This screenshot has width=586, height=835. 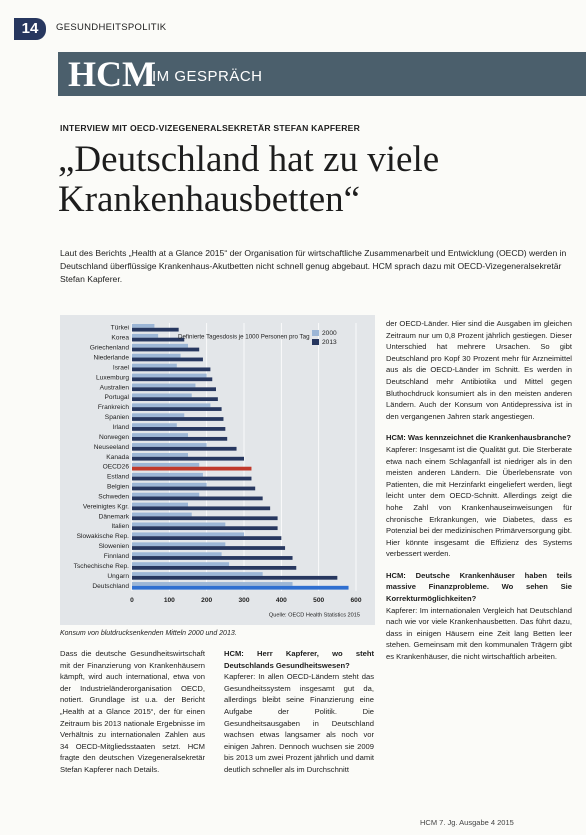 I want to click on x-tick-label: 200, so click(x=206, y=600).